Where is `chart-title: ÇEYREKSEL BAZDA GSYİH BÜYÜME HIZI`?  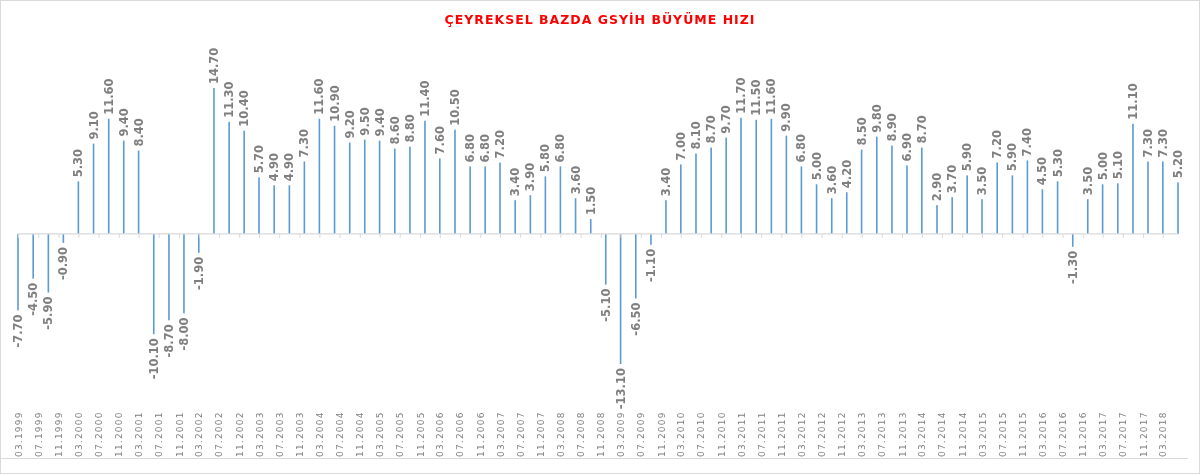
chart-title: ÇEYREKSEL BAZDA GSYİH BÜYÜME HIZI is located at coordinates (600, 19).